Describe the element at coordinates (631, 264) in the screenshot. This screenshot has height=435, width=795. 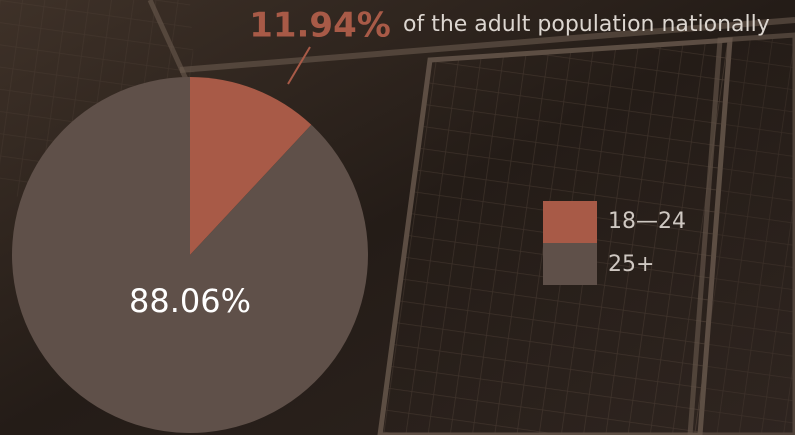
I see `legend-label: 25+` at that location.